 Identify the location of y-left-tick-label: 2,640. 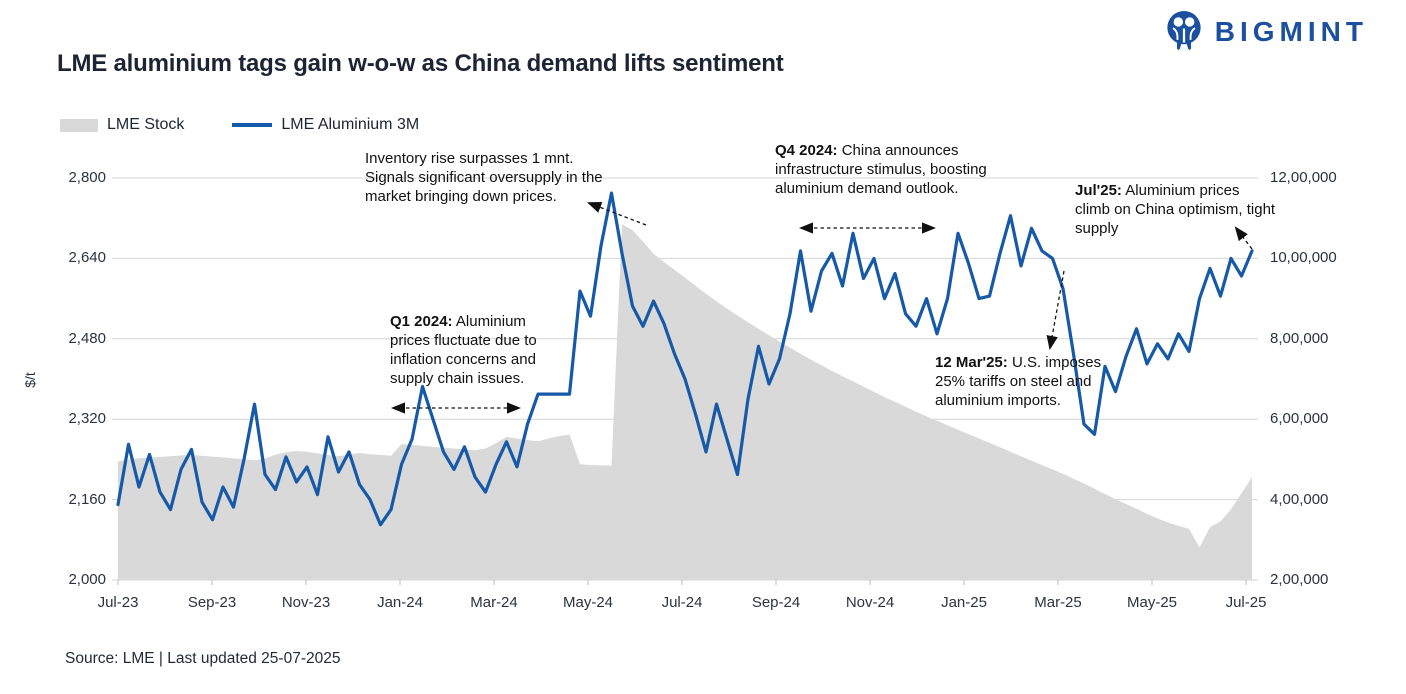
(87, 258).